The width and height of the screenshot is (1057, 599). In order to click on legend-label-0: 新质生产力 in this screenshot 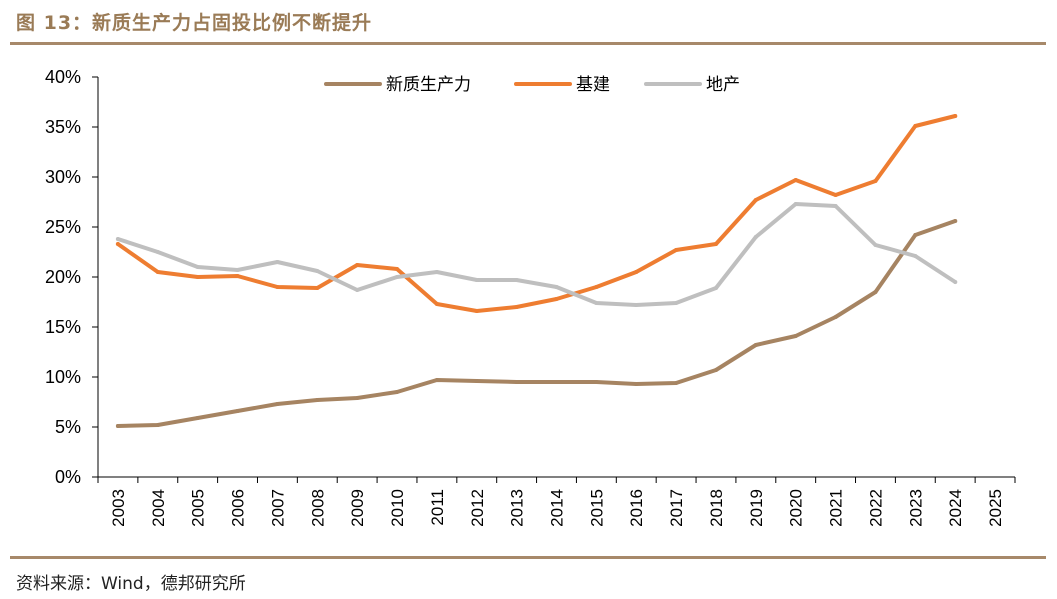, I will do `click(428, 85)`.